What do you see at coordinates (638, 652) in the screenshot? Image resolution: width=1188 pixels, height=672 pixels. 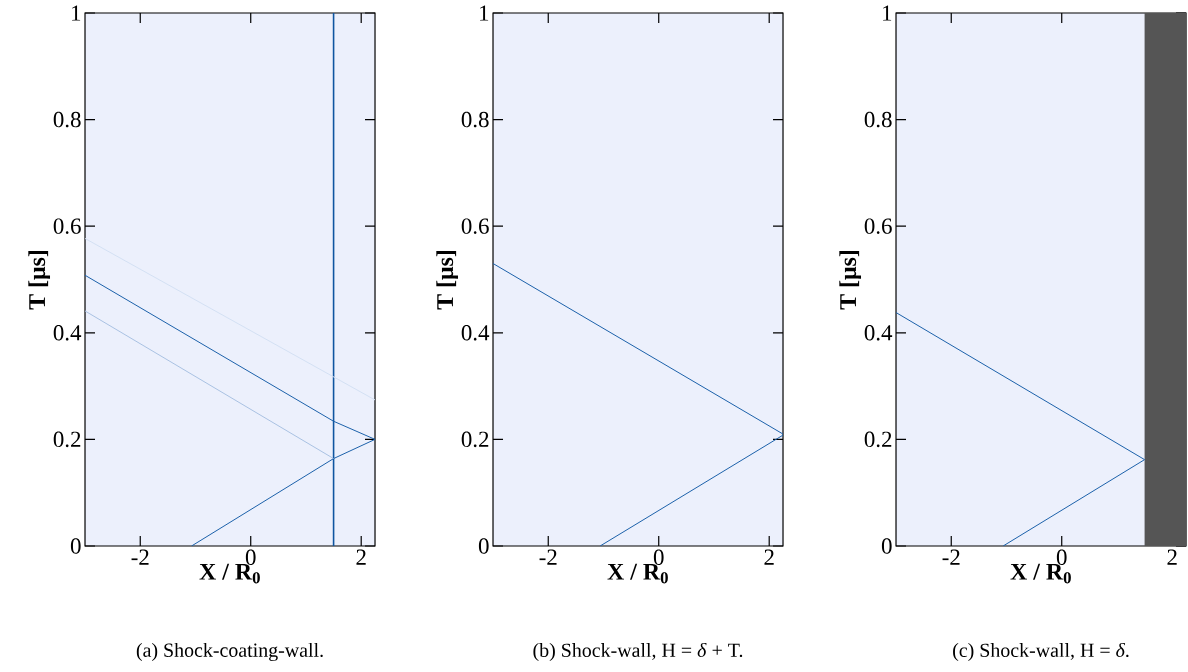 I see `text: (b) Shock-wall, H = δ + T.` at bounding box center [638, 652].